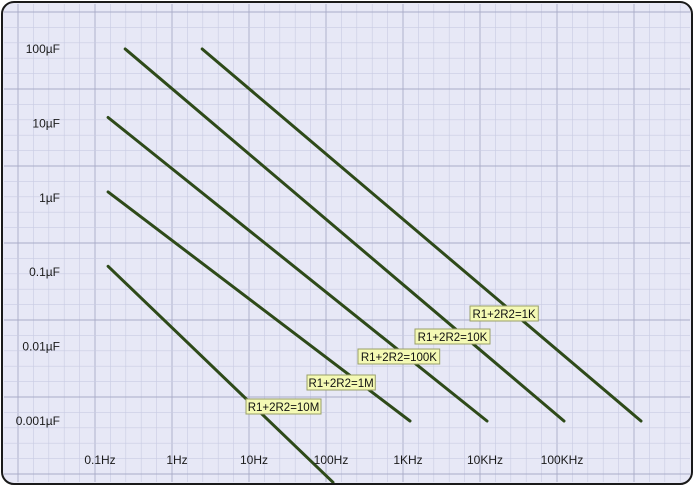 The height and width of the screenshot is (492, 695). Describe the element at coordinates (562, 460) in the screenshot. I see `x-tick-label: 100KHz` at that location.